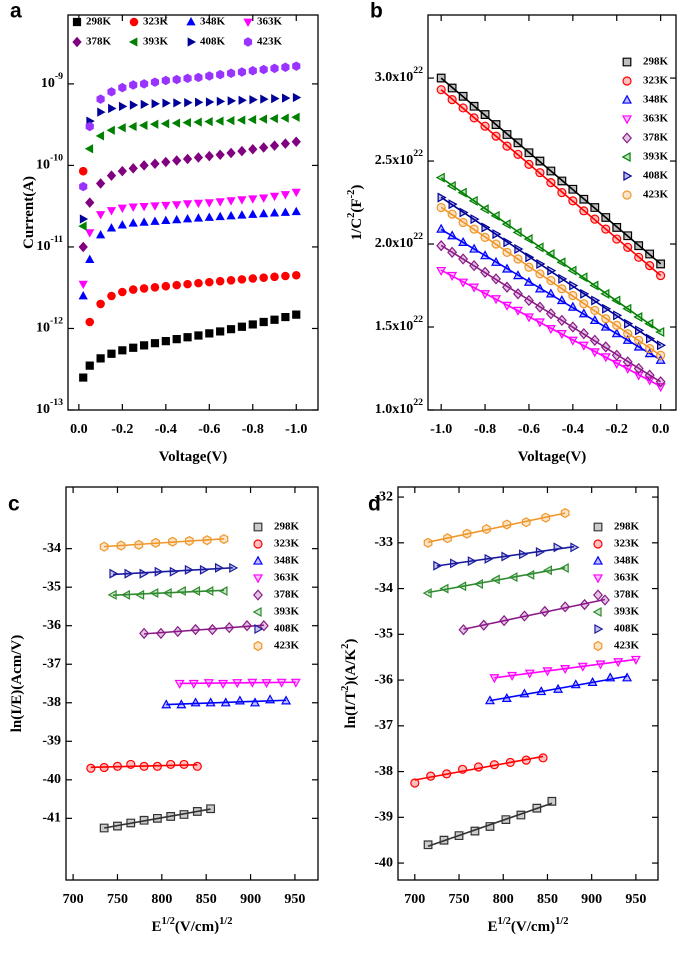  What do you see at coordinates (399, 407) in the screenshot?
I see `y-tick-label: 1.0x10²²` at bounding box center [399, 407].